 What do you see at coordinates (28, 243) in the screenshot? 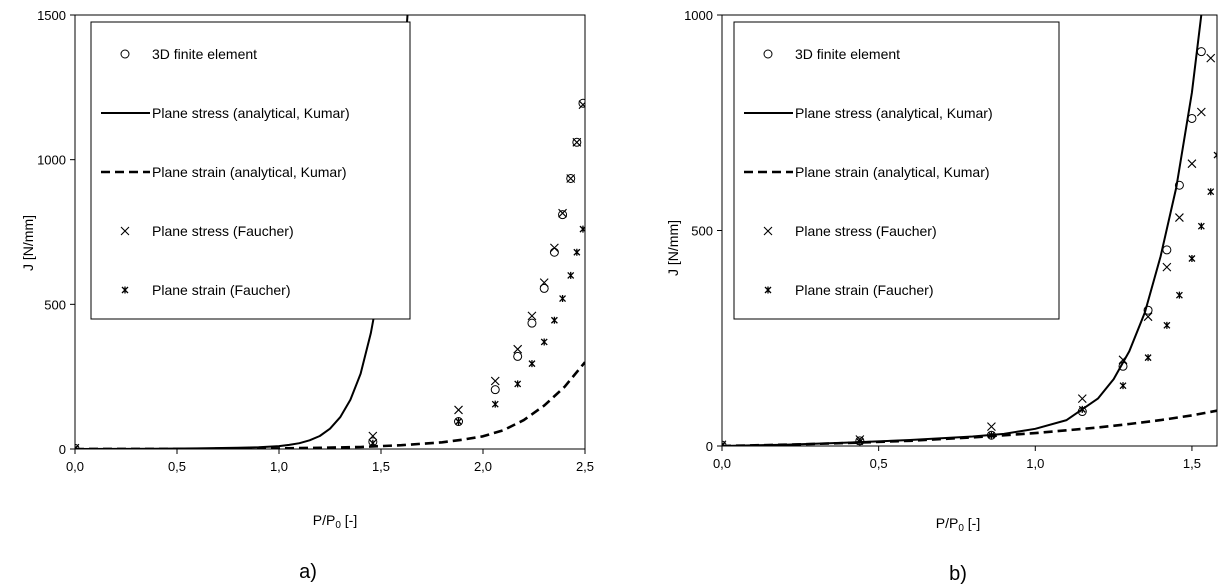
I see `panel-a-ylabel: J [N/mm]` at bounding box center [28, 243].